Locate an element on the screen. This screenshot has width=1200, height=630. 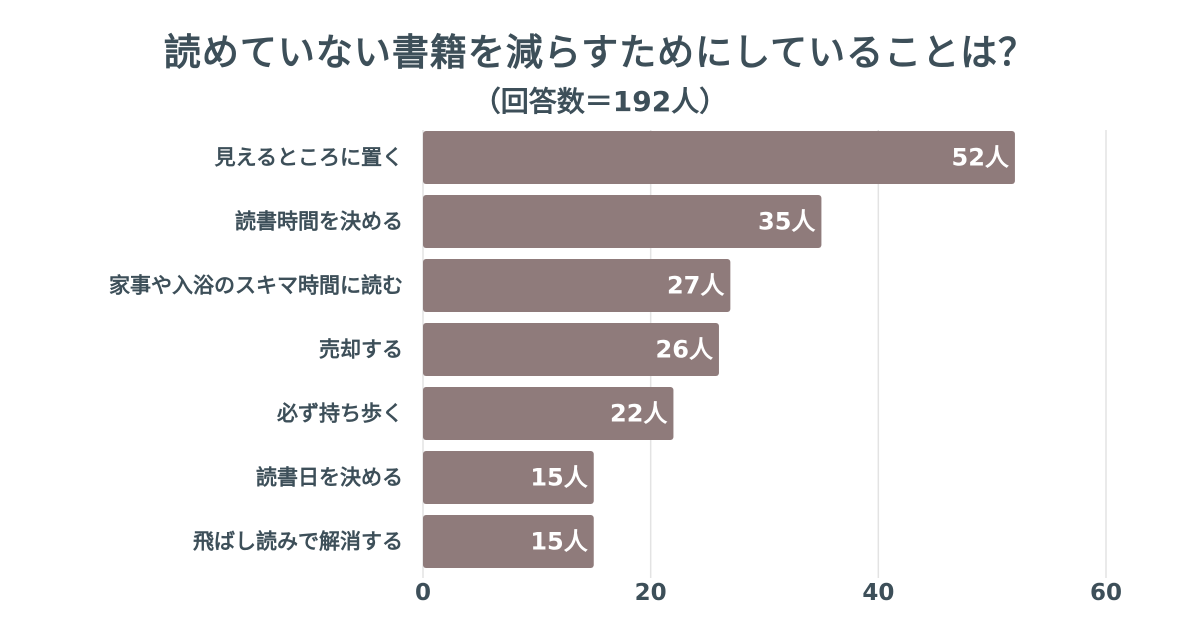
value-label-4: 22人 is located at coordinates (638, 414).